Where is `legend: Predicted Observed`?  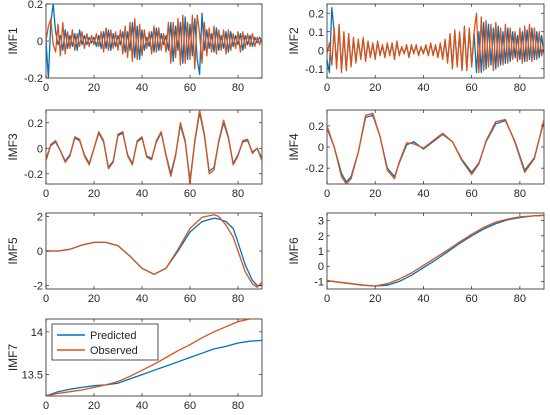 legend: Predicted Observed is located at coordinates (105, 342).